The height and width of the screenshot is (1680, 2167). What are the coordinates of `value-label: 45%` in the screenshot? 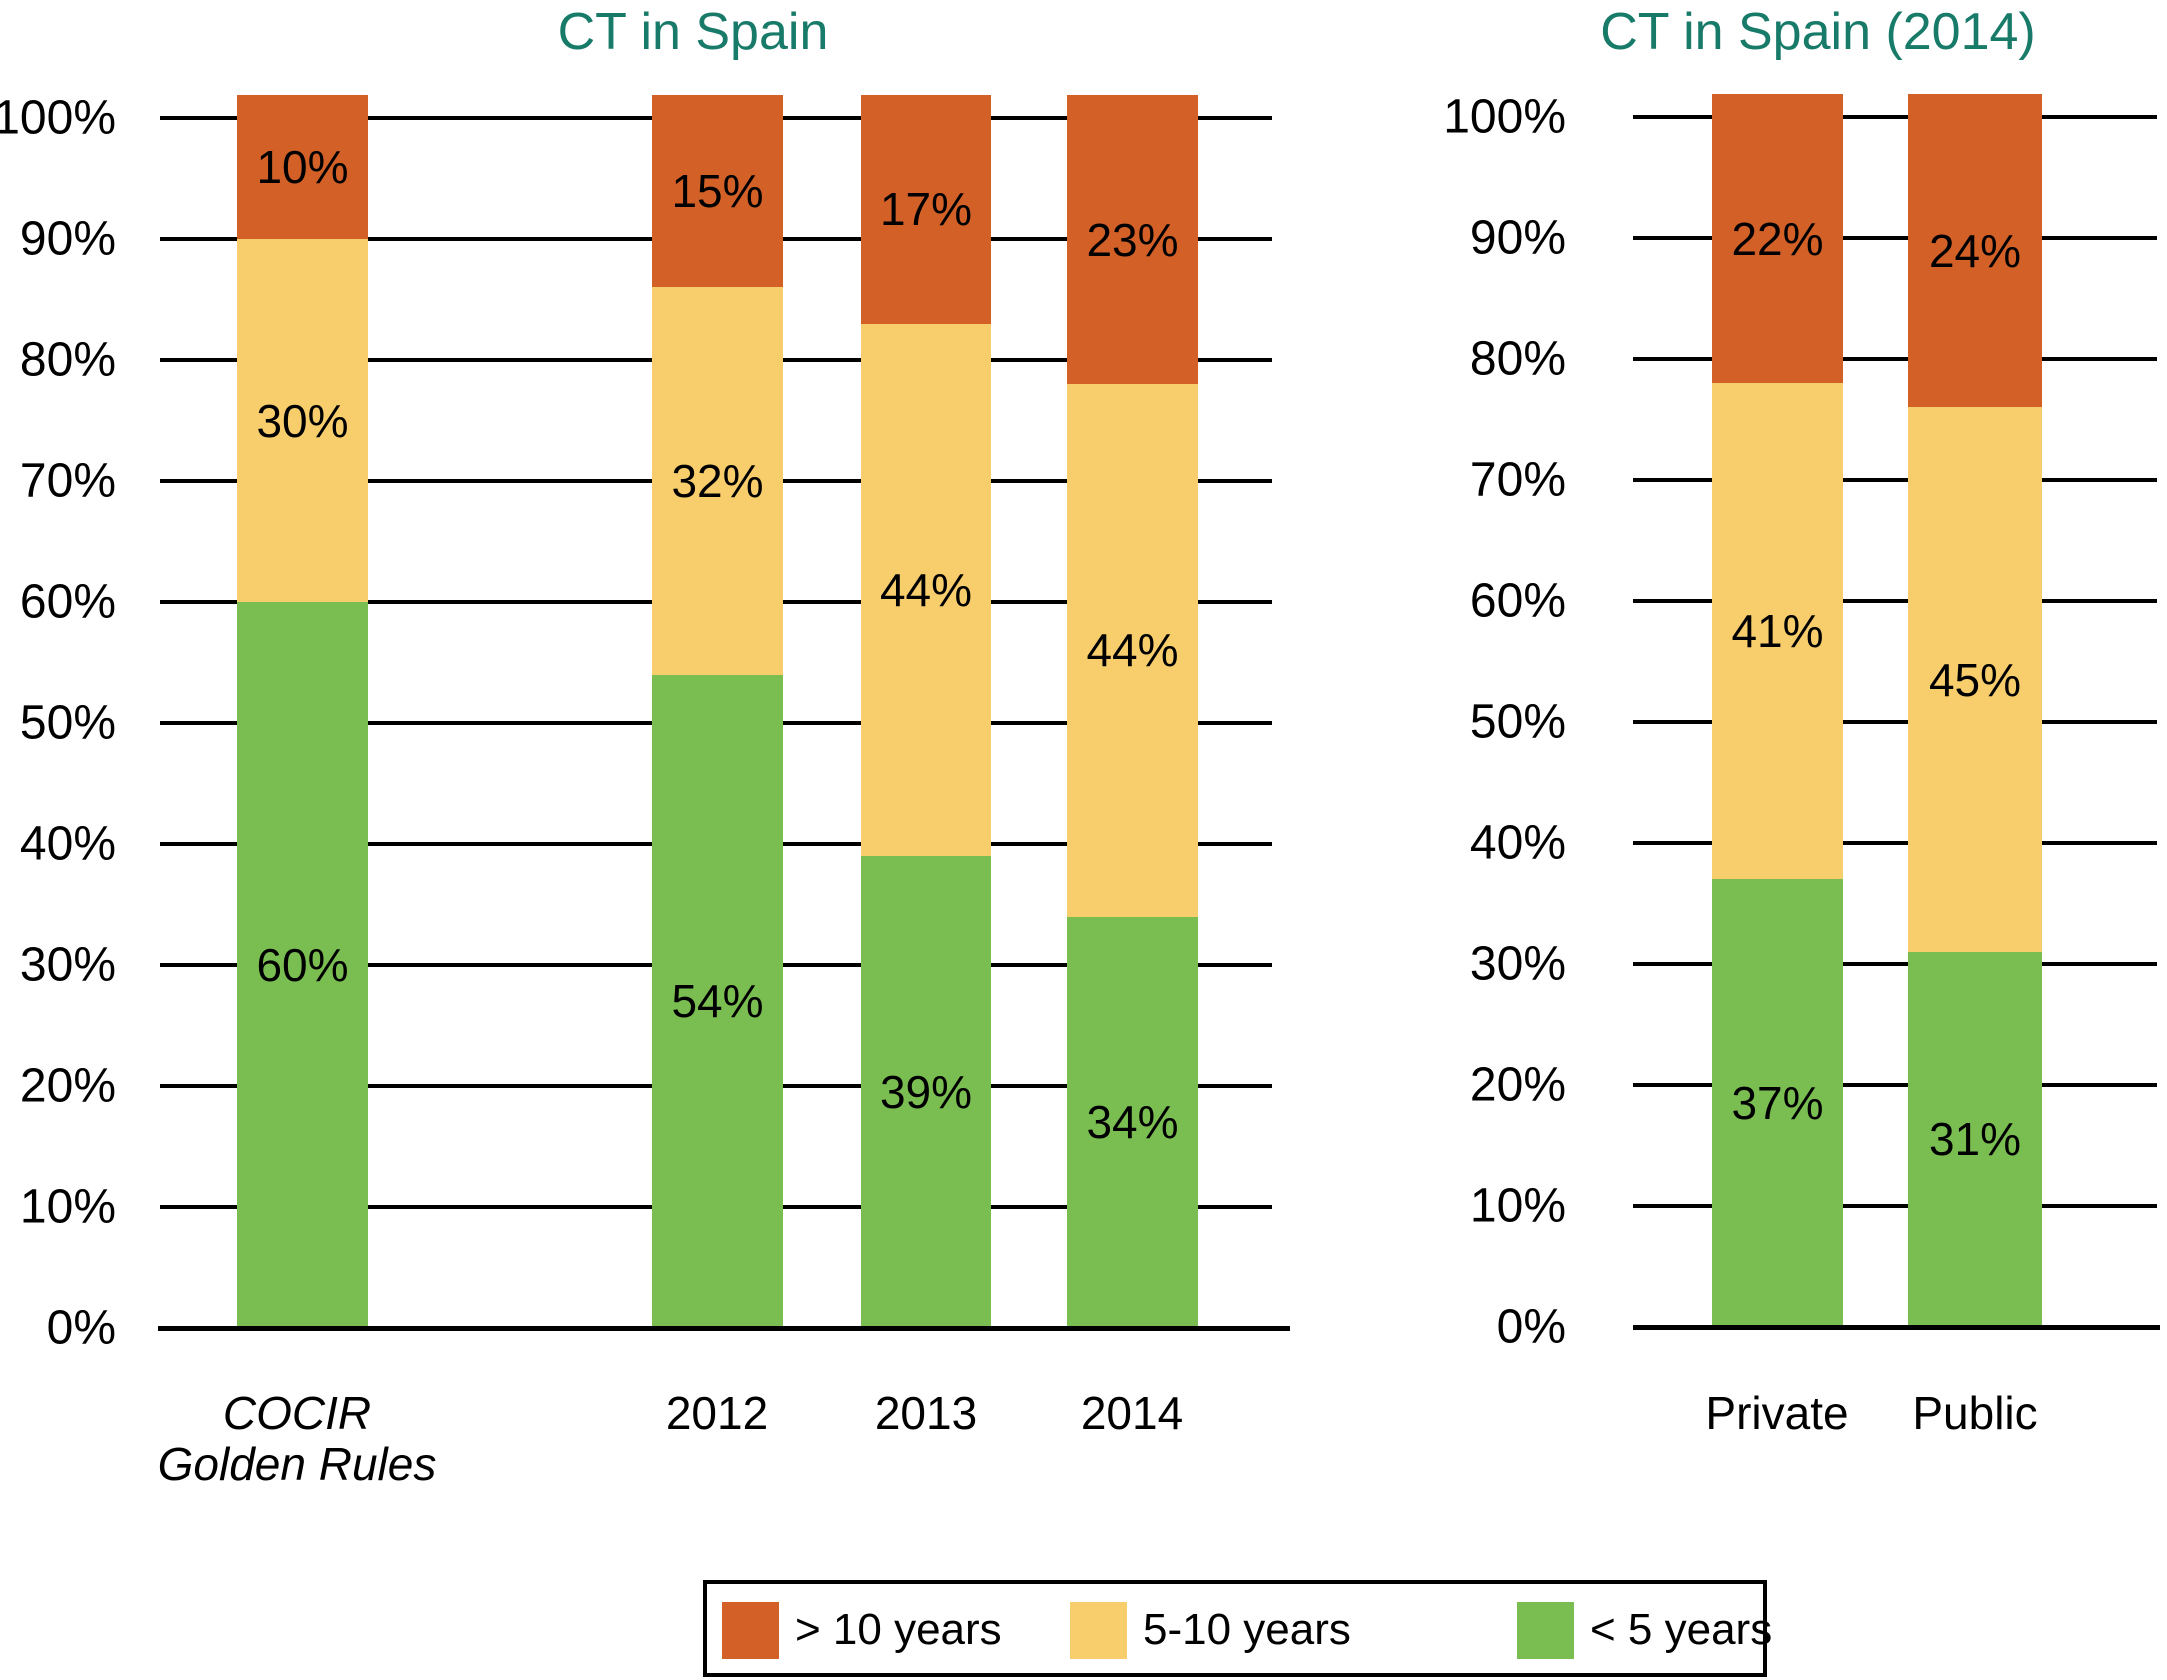 It's located at (1975, 679).